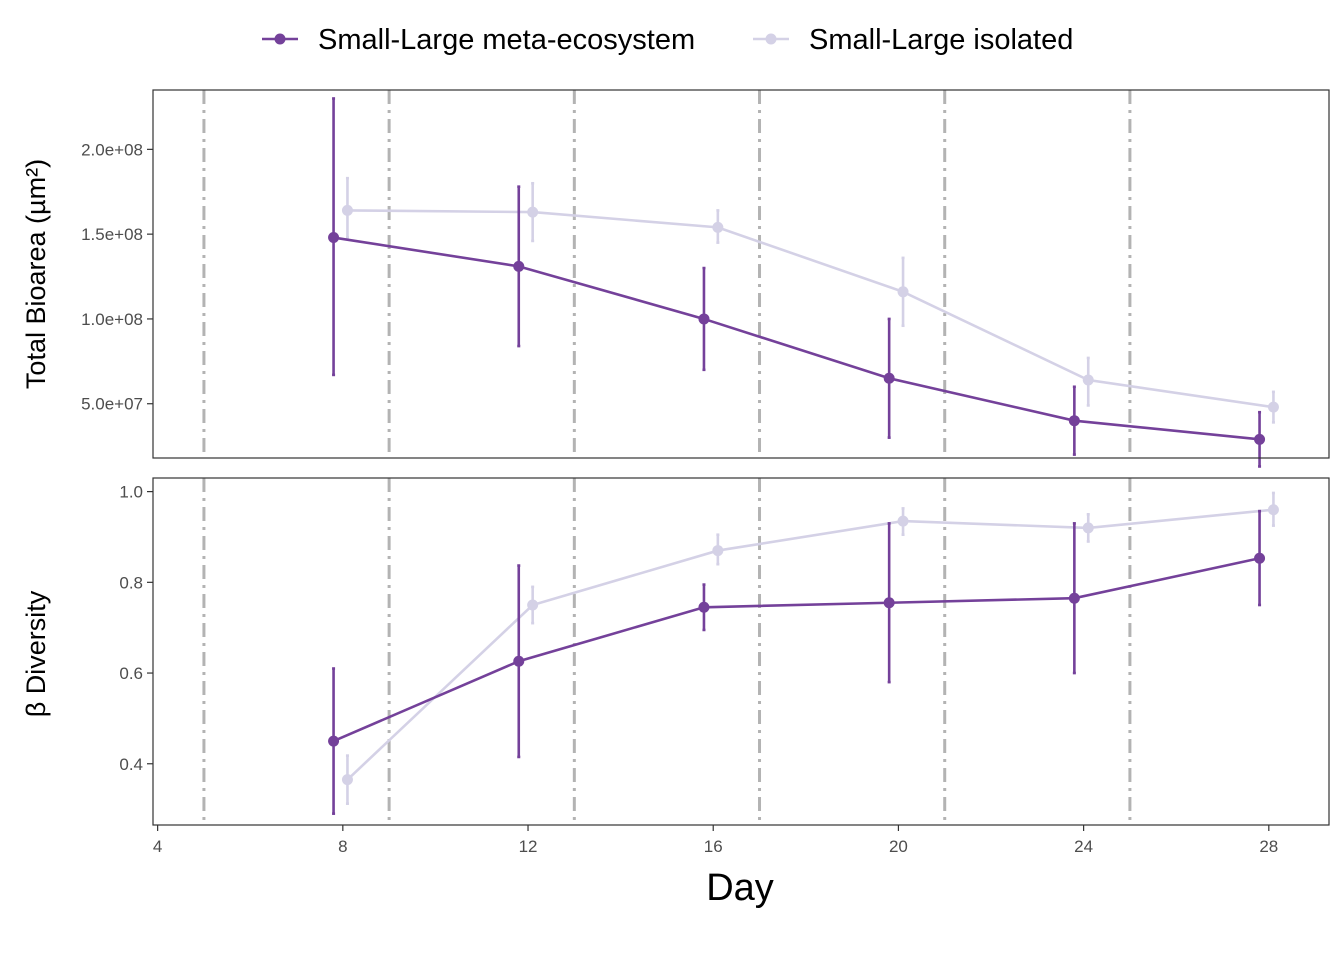 Image resolution: width=1344 pixels, height=965 pixels. I want to click on x-tick-label: 20, so click(898, 846).